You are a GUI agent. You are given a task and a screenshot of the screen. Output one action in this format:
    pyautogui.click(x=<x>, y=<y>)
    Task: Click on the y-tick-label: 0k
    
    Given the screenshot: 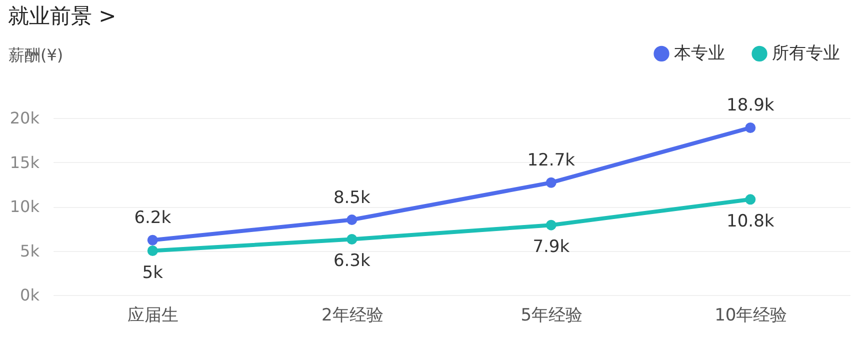 What is the action you would take?
    pyautogui.click(x=30, y=295)
    